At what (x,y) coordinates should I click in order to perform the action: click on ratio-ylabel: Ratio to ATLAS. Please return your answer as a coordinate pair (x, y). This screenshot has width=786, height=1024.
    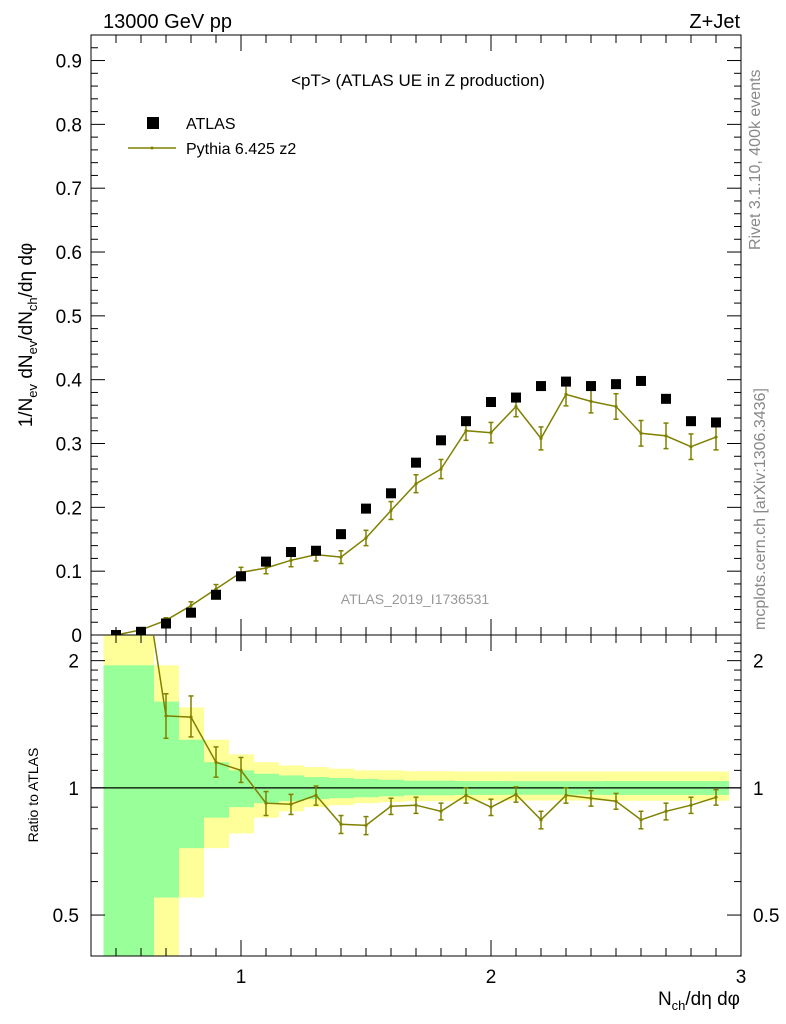
    Looking at the image, I should click on (33, 795).